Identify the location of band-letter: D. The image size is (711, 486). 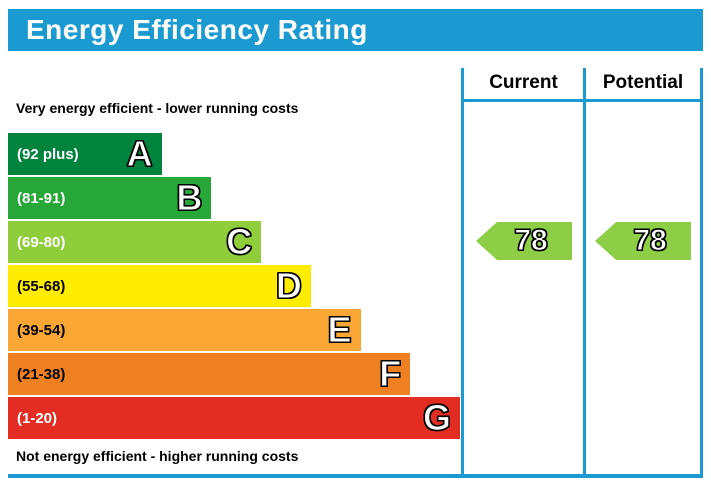
(288, 286).